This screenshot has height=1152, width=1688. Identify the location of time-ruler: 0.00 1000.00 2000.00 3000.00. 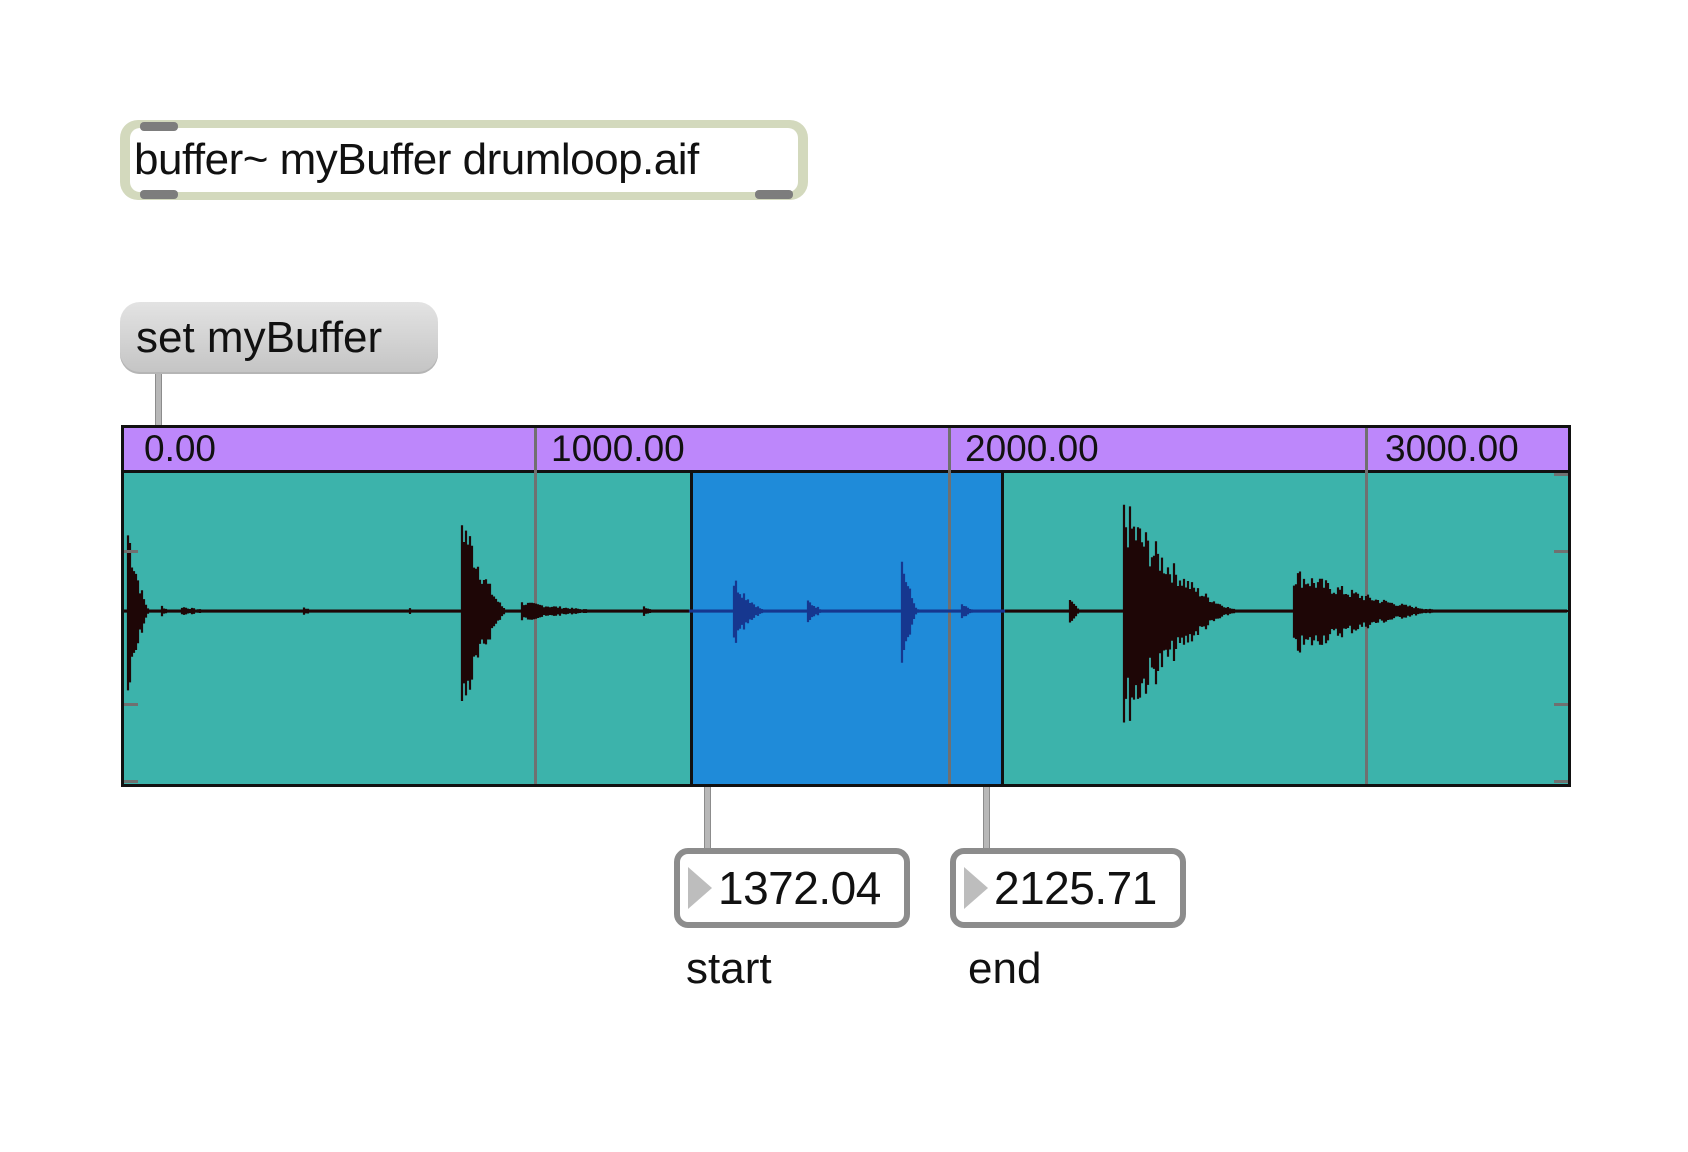
(846, 450).